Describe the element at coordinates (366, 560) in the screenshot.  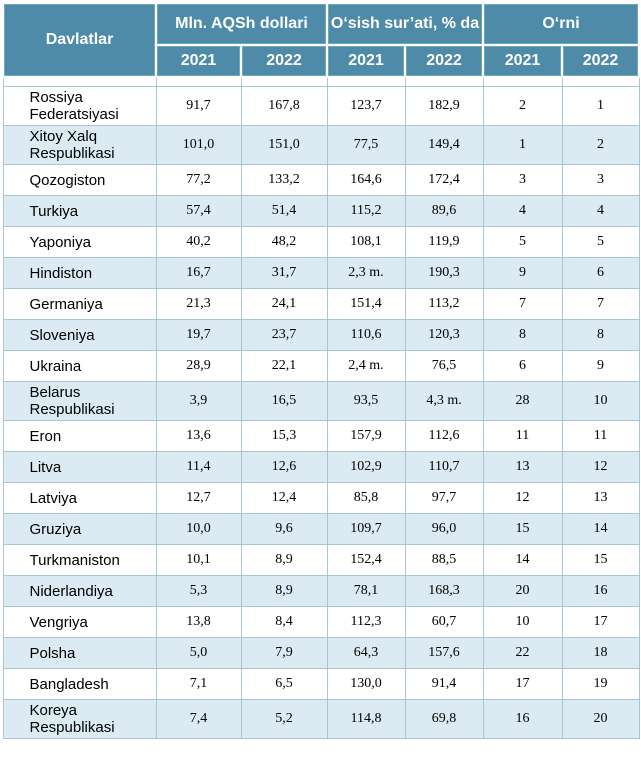
I see `growth-2021-cell: 152,4` at that location.